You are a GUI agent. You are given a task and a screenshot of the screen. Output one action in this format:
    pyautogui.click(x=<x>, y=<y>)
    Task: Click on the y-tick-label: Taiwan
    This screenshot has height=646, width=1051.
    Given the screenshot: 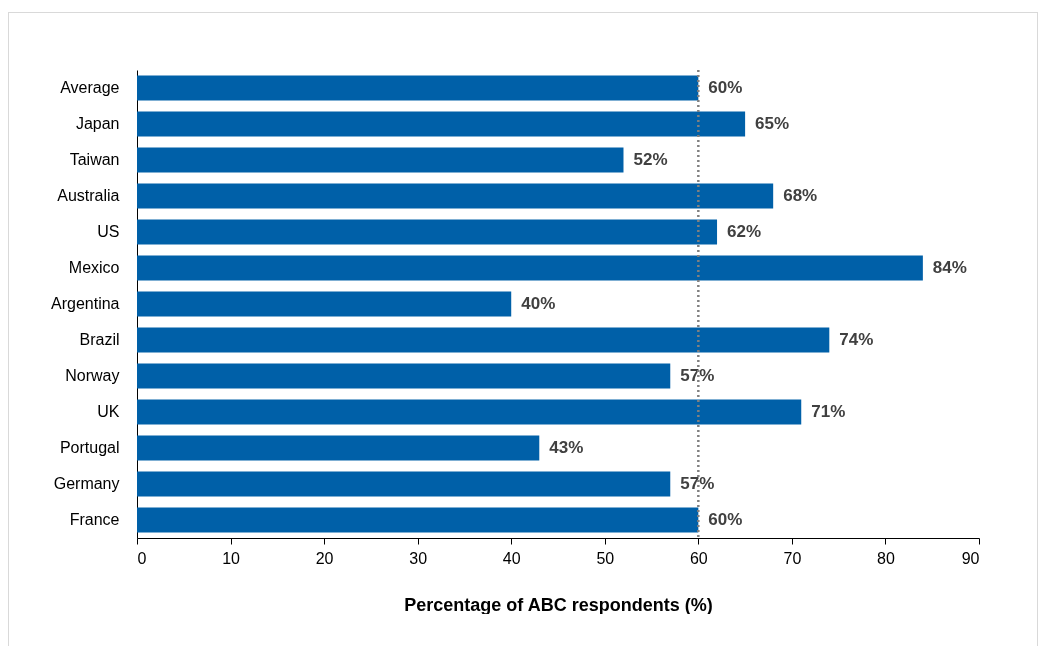 What is the action you would take?
    pyautogui.click(x=94, y=159)
    